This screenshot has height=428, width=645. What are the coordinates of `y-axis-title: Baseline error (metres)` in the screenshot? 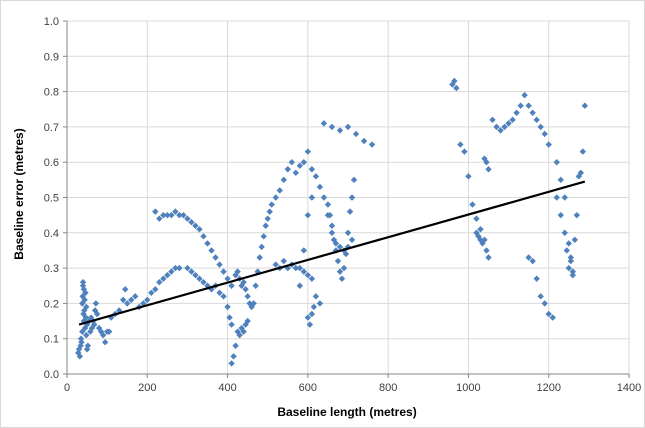 It's located at (19, 193).